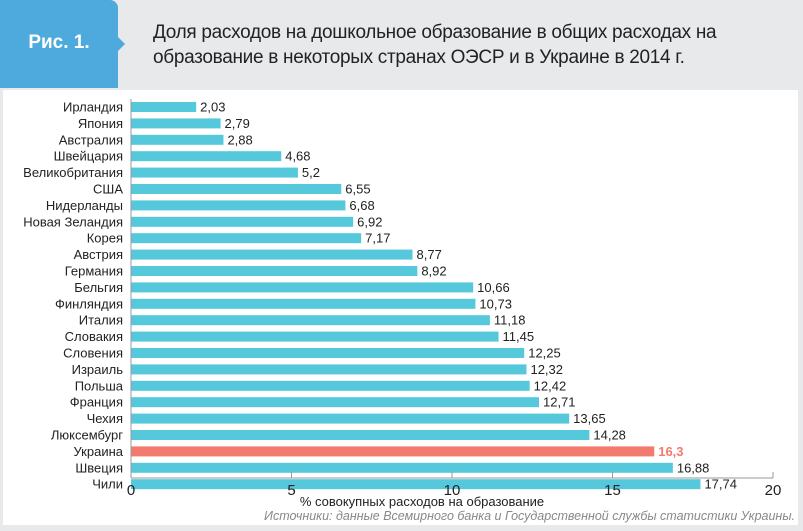 The height and width of the screenshot is (531, 803). Describe the element at coordinates (433, 271) in the screenshot. I see `data-label: 8,92` at that location.